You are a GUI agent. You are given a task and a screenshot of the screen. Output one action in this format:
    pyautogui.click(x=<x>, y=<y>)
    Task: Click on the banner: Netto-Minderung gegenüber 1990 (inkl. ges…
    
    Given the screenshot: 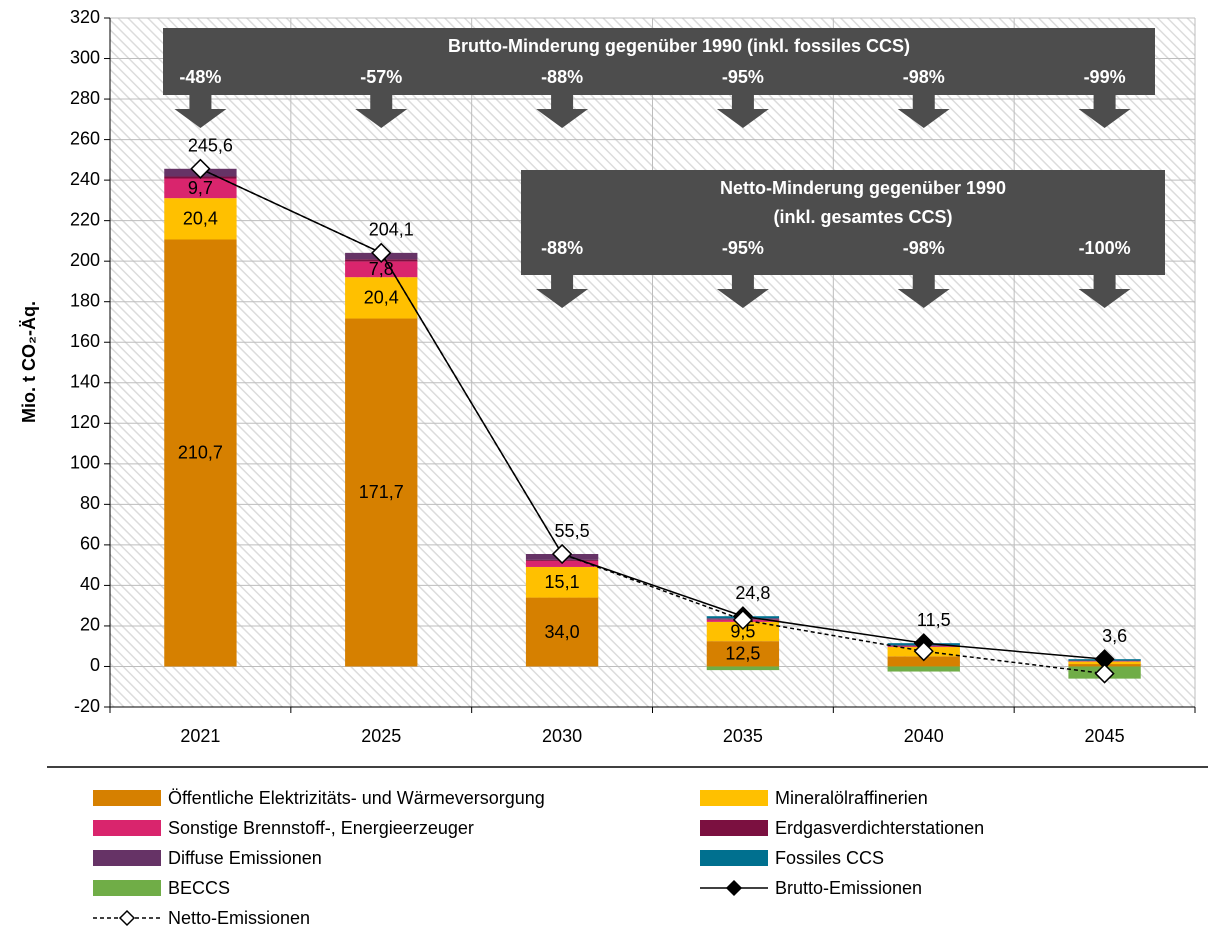 What is the action you would take?
    pyautogui.click(x=843, y=239)
    